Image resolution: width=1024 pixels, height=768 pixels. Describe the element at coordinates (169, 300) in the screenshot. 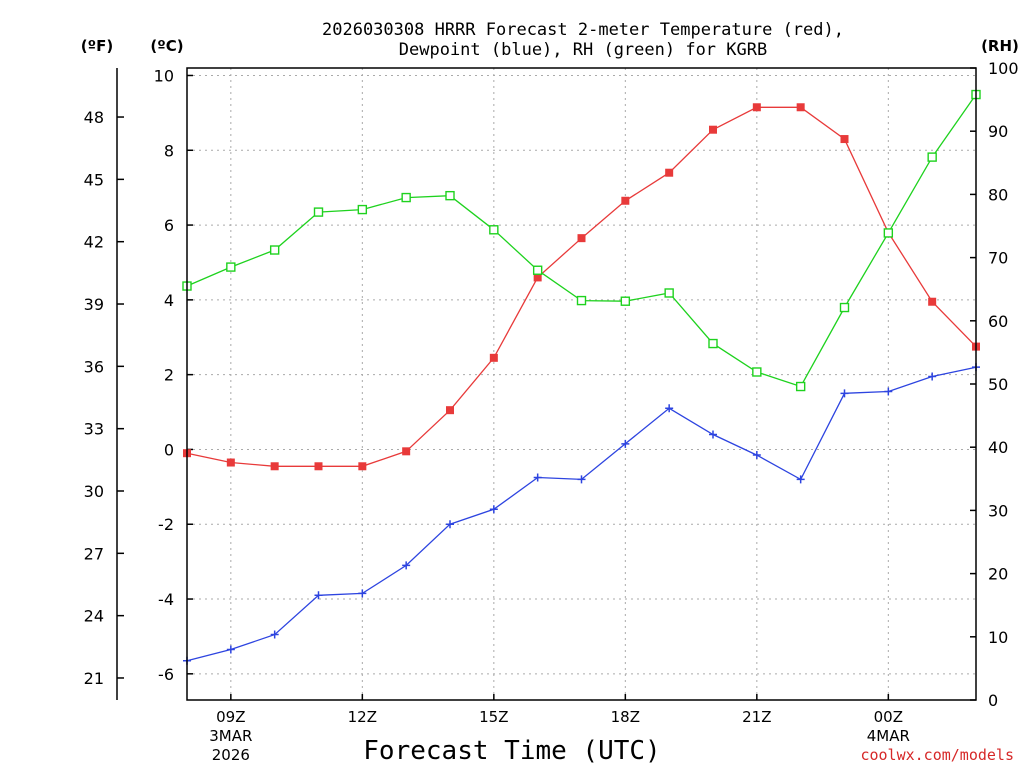

I see `celsius-tick-label: 4` at that location.